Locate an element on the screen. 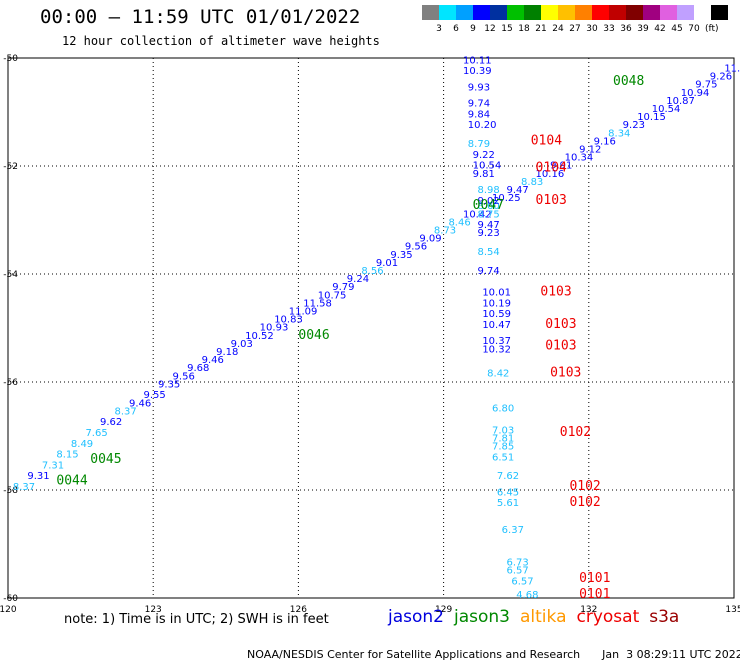 This screenshot has width=740, height=661. wave-height-label: 8.49 is located at coordinates (82, 444).